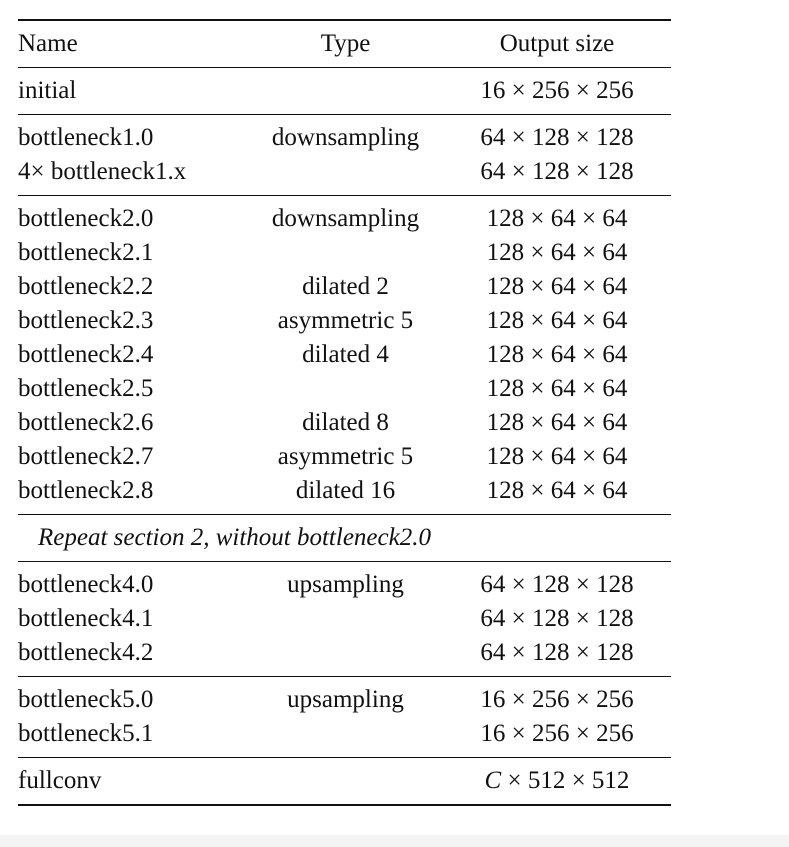 The height and width of the screenshot is (847, 789). I want to click on layer-name: bottleneck2.8, so click(86, 490).